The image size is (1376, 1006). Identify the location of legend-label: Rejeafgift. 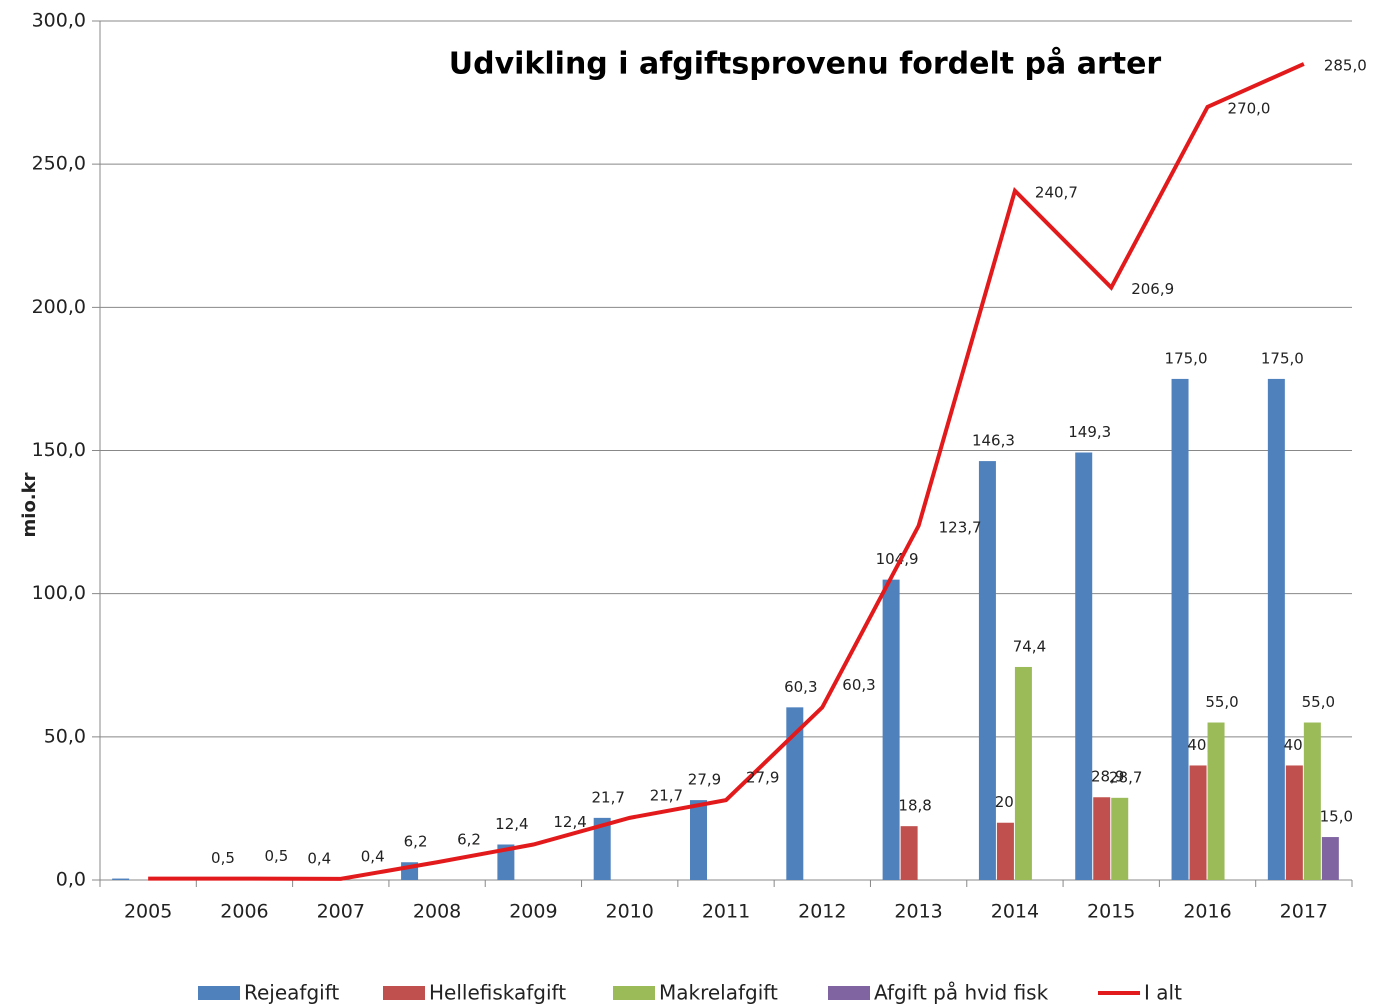
(291, 993).